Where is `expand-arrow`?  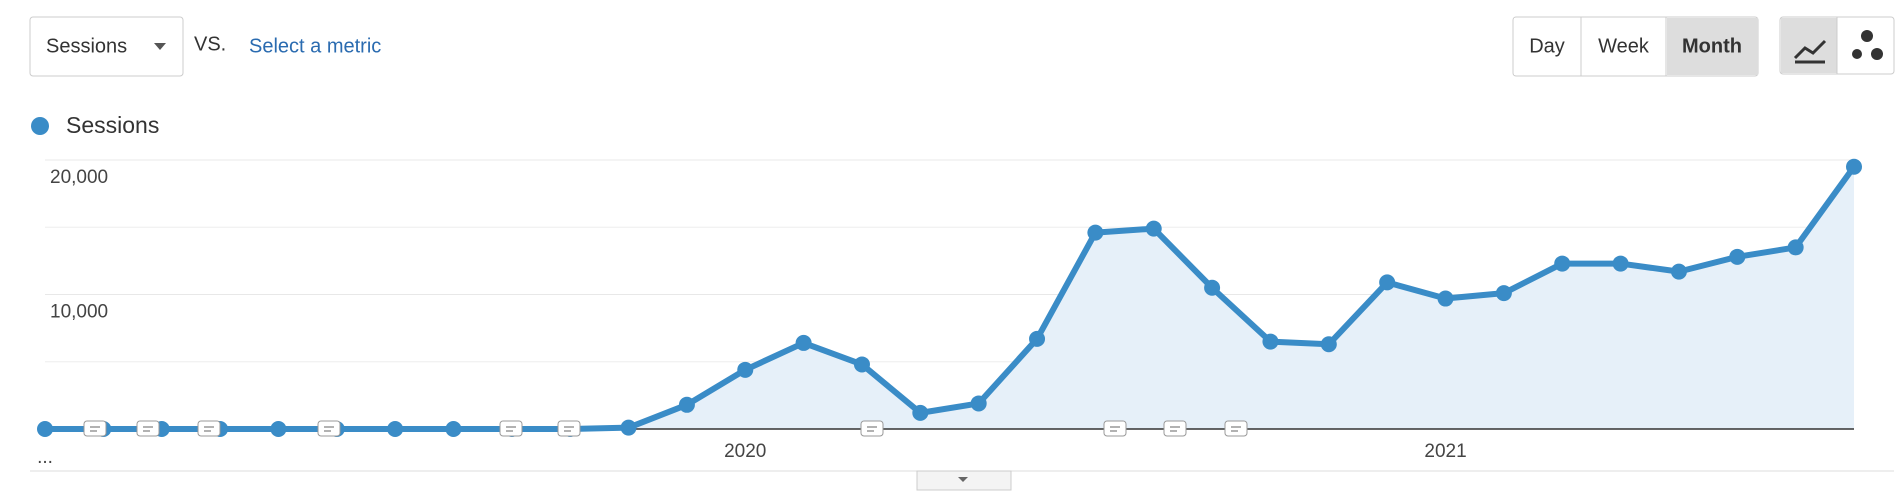 expand-arrow is located at coordinates (963, 479).